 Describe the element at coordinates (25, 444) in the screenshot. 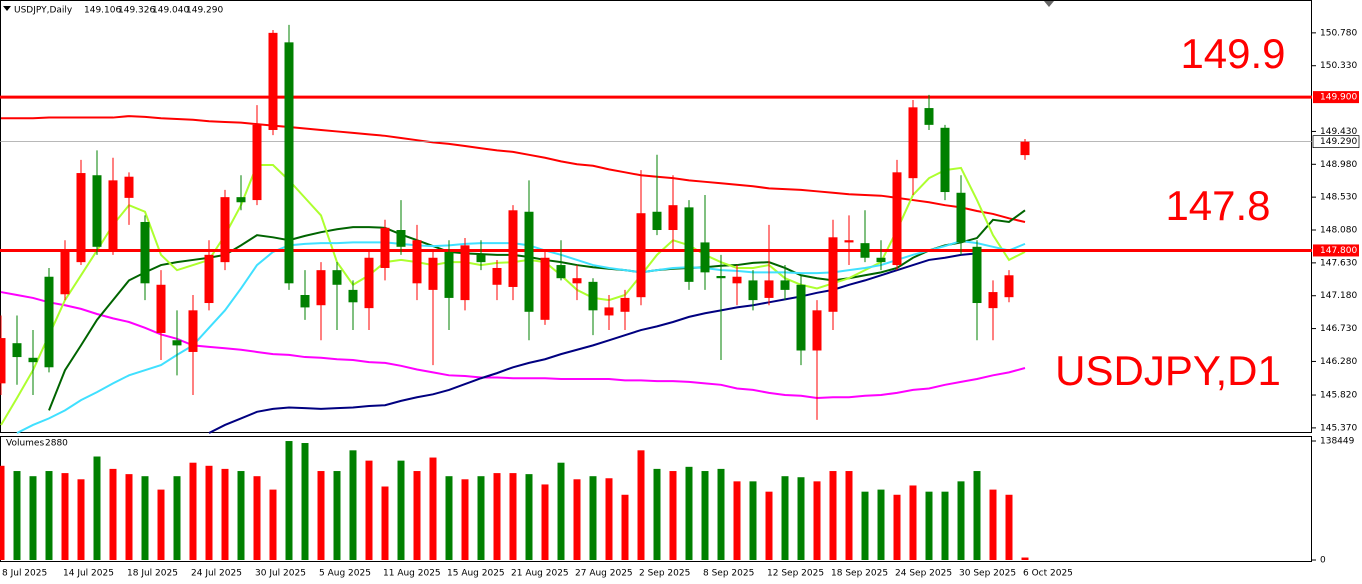

I see `volume-title: Volumes` at that location.